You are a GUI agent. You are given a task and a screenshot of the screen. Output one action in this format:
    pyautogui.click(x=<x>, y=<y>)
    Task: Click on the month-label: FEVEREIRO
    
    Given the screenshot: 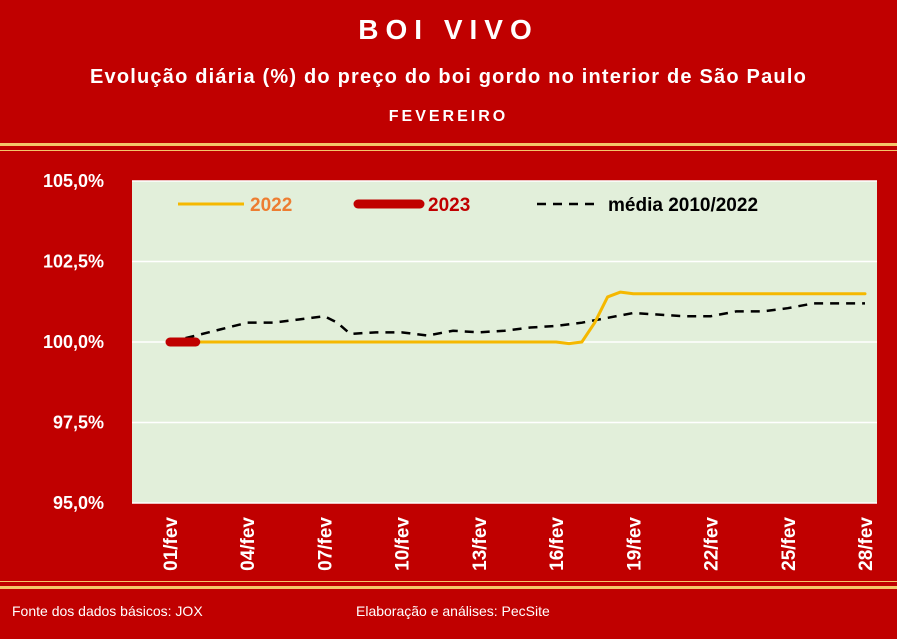 What is the action you would take?
    pyautogui.click(x=448, y=116)
    